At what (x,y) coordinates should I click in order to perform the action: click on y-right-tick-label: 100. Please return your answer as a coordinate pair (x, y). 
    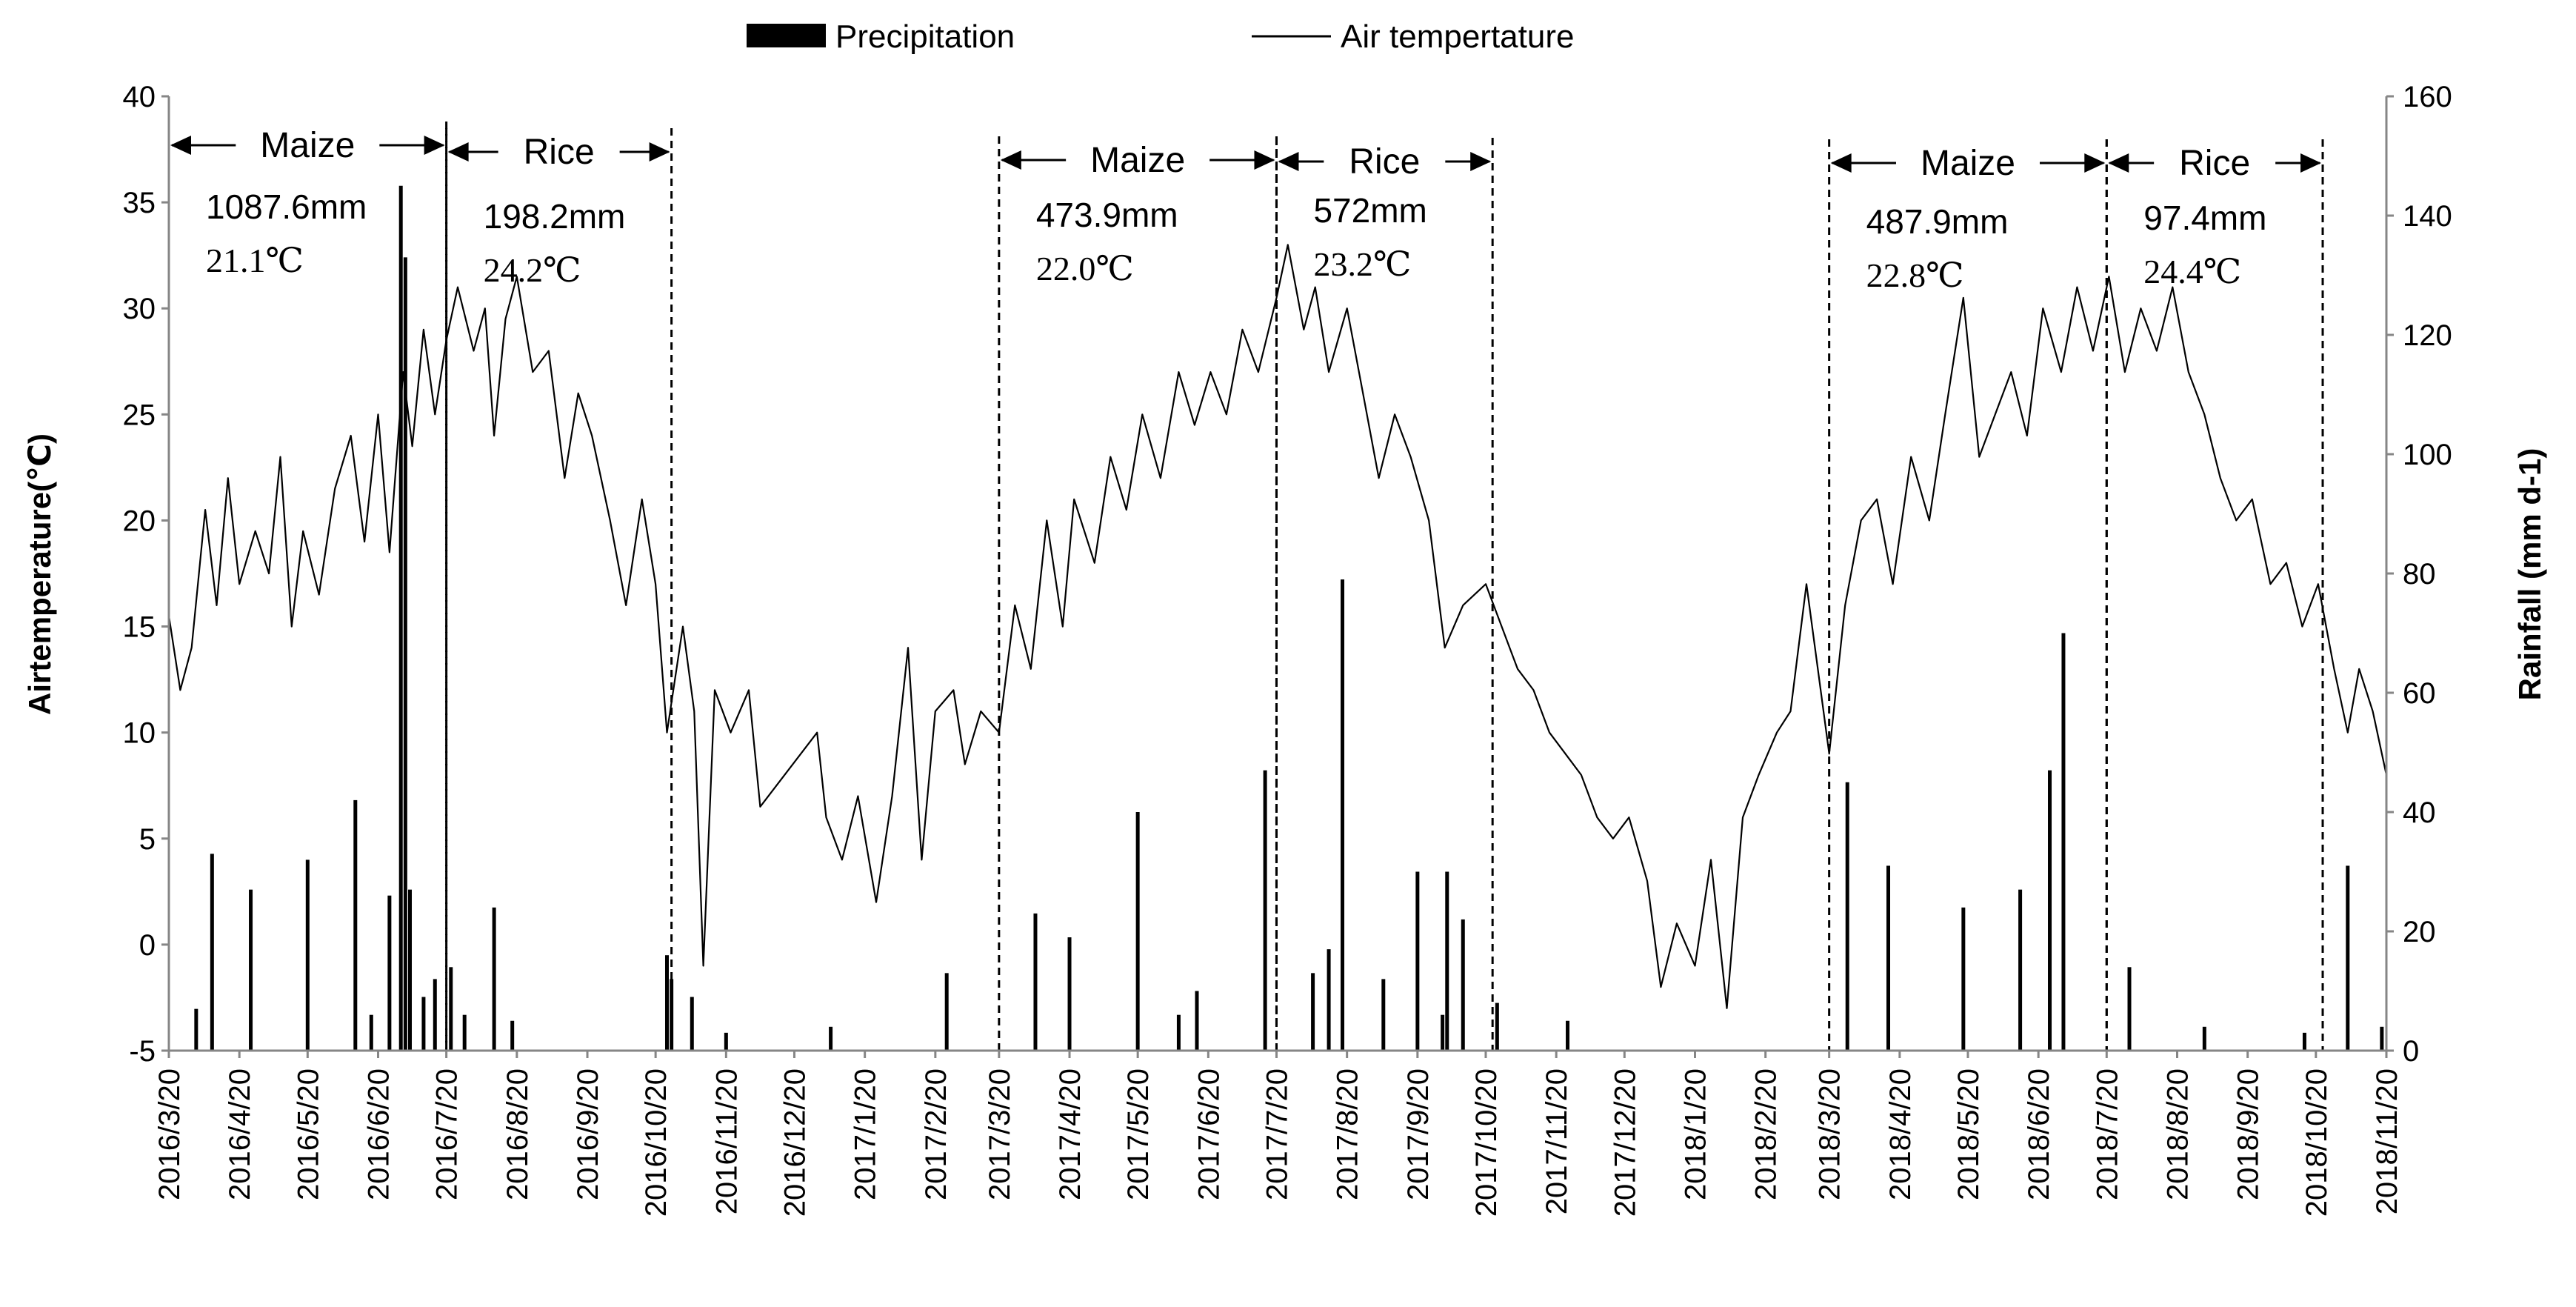
    Looking at the image, I should click on (2427, 455).